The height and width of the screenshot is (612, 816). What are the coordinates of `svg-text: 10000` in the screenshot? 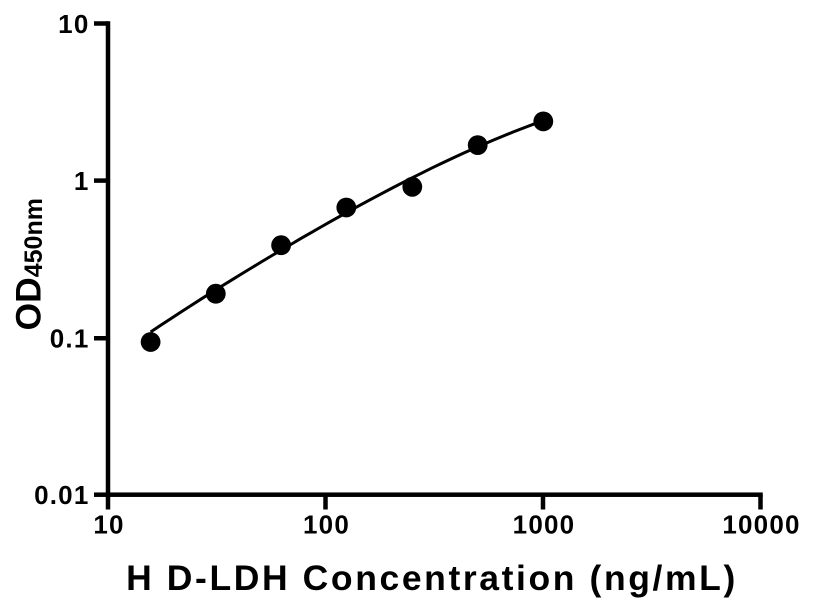 It's located at (761, 524).